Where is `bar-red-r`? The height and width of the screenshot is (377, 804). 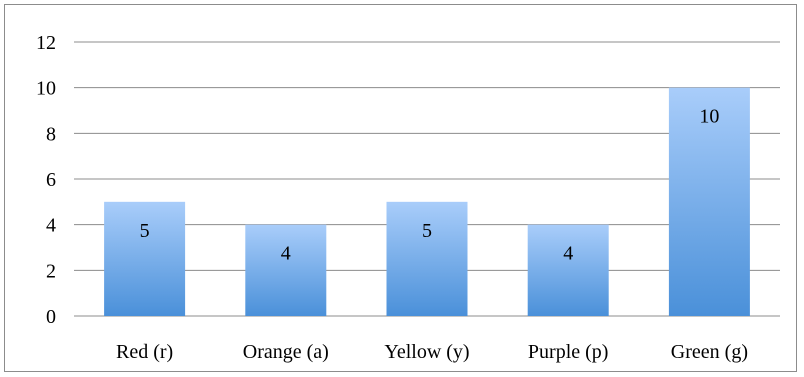
bar-red-r is located at coordinates (145, 258).